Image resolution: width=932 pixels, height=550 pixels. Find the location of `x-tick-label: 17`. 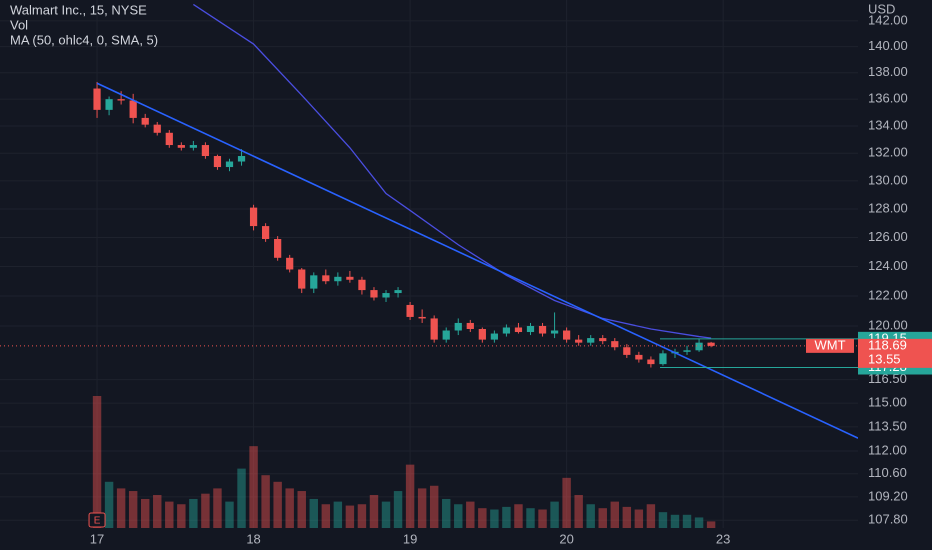

x-tick-label: 17 is located at coordinates (97, 538).